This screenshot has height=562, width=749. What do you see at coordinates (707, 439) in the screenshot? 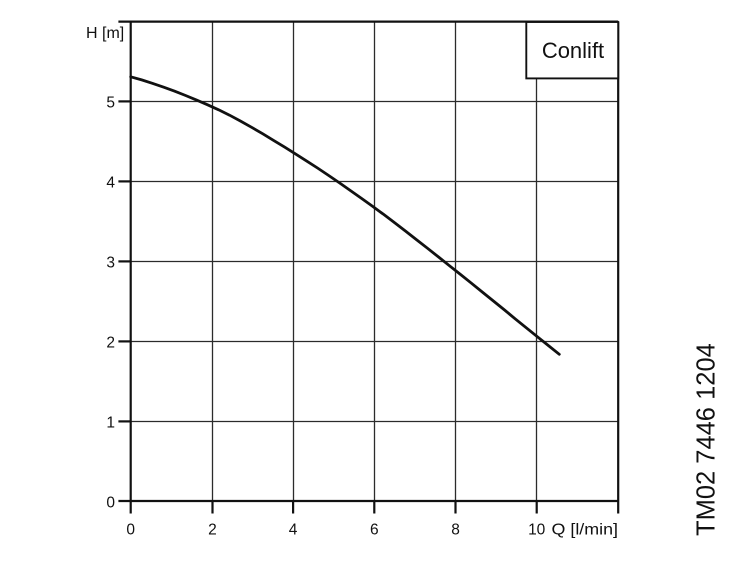
I see `svg-text: TM02 7446 1204` at bounding box center [707, 439].